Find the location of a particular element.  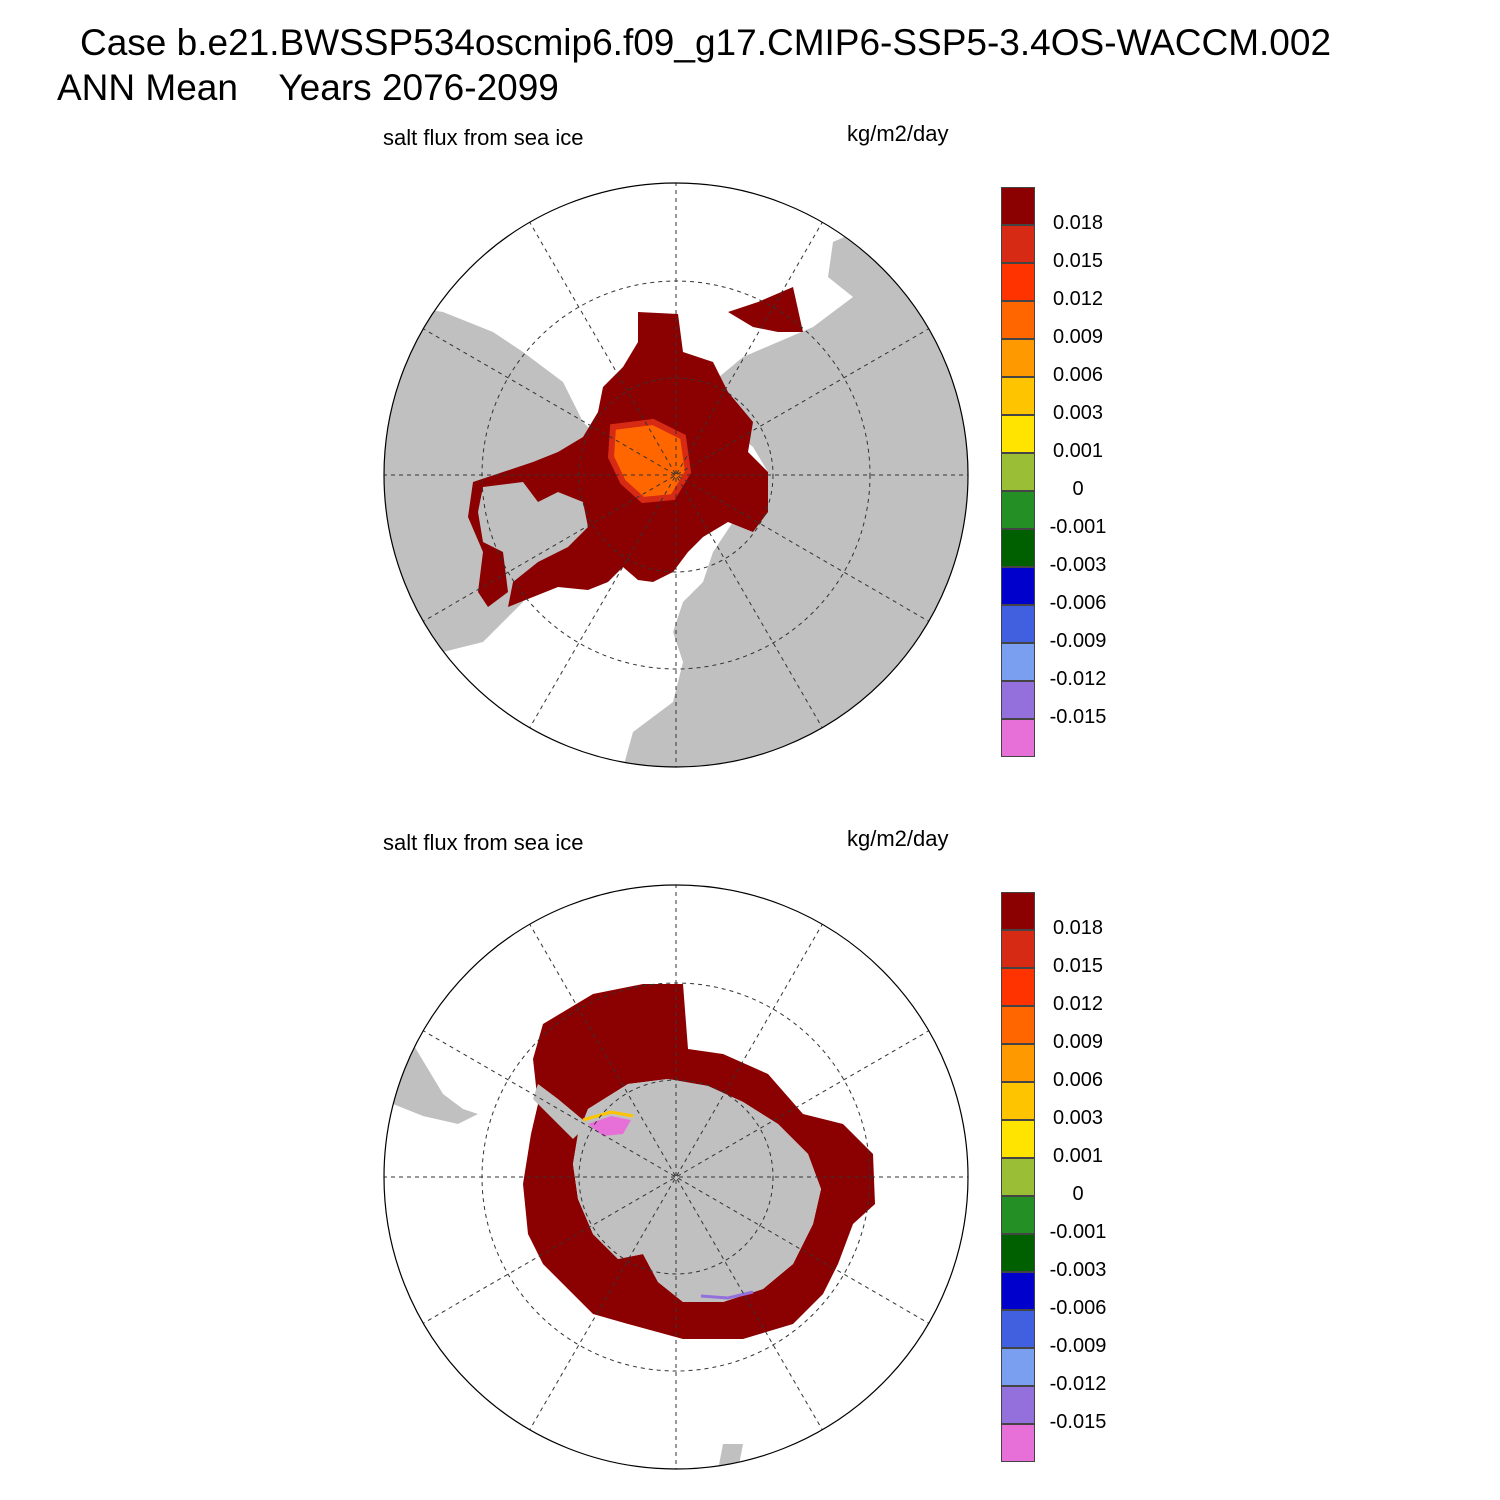

scandinavia-landmass is located at coordinates (740, 612).